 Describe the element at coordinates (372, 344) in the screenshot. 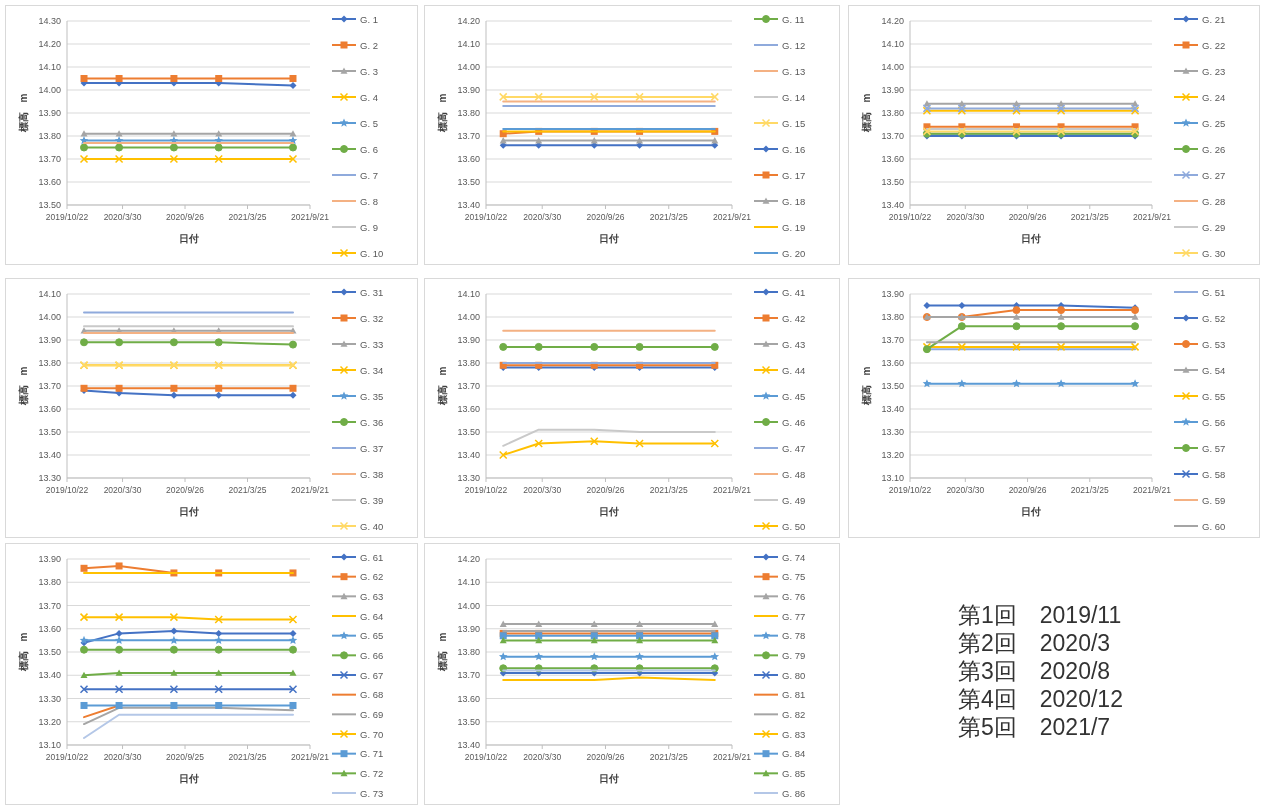

I see `legend-label: G. 33` at that location.